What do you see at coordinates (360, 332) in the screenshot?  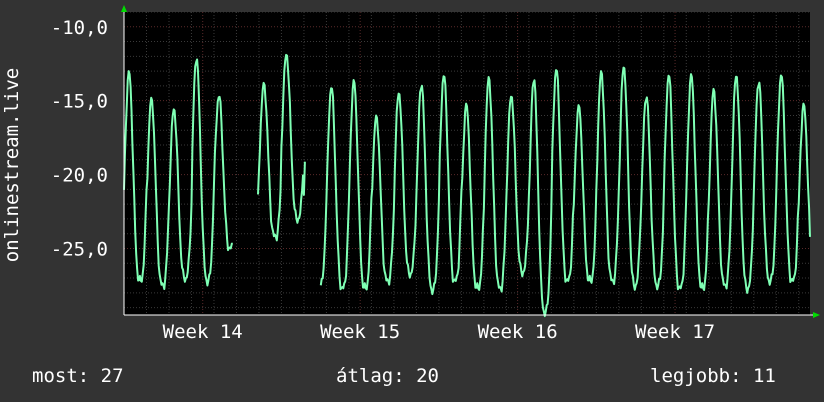 I see `x-tick-label: Week 15` at bounding box center [360, 332].